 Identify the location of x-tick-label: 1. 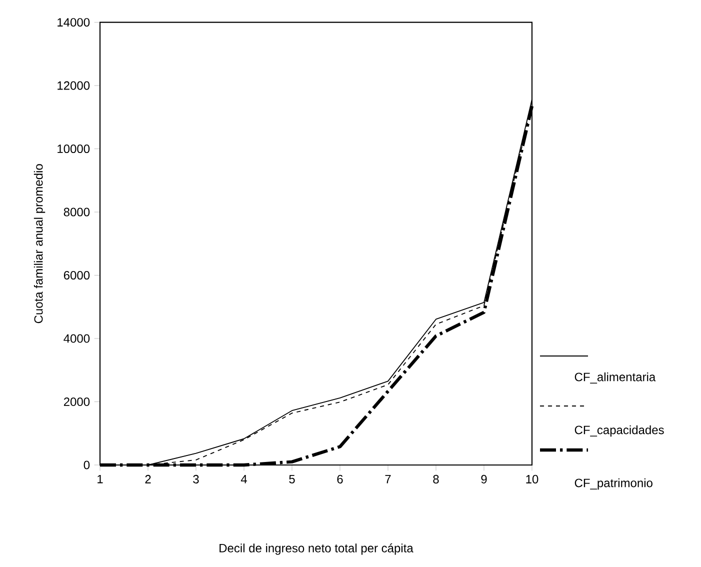
(100, 479).